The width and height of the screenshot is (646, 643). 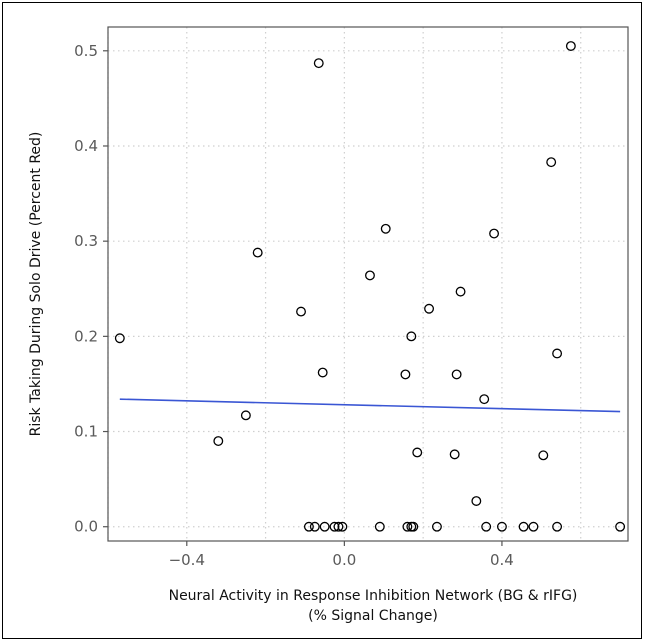 What do you see at coordinates (86, 432) in the screenshot?
I see `y-tick-label: 0.1` at bounding box center [86, 432].